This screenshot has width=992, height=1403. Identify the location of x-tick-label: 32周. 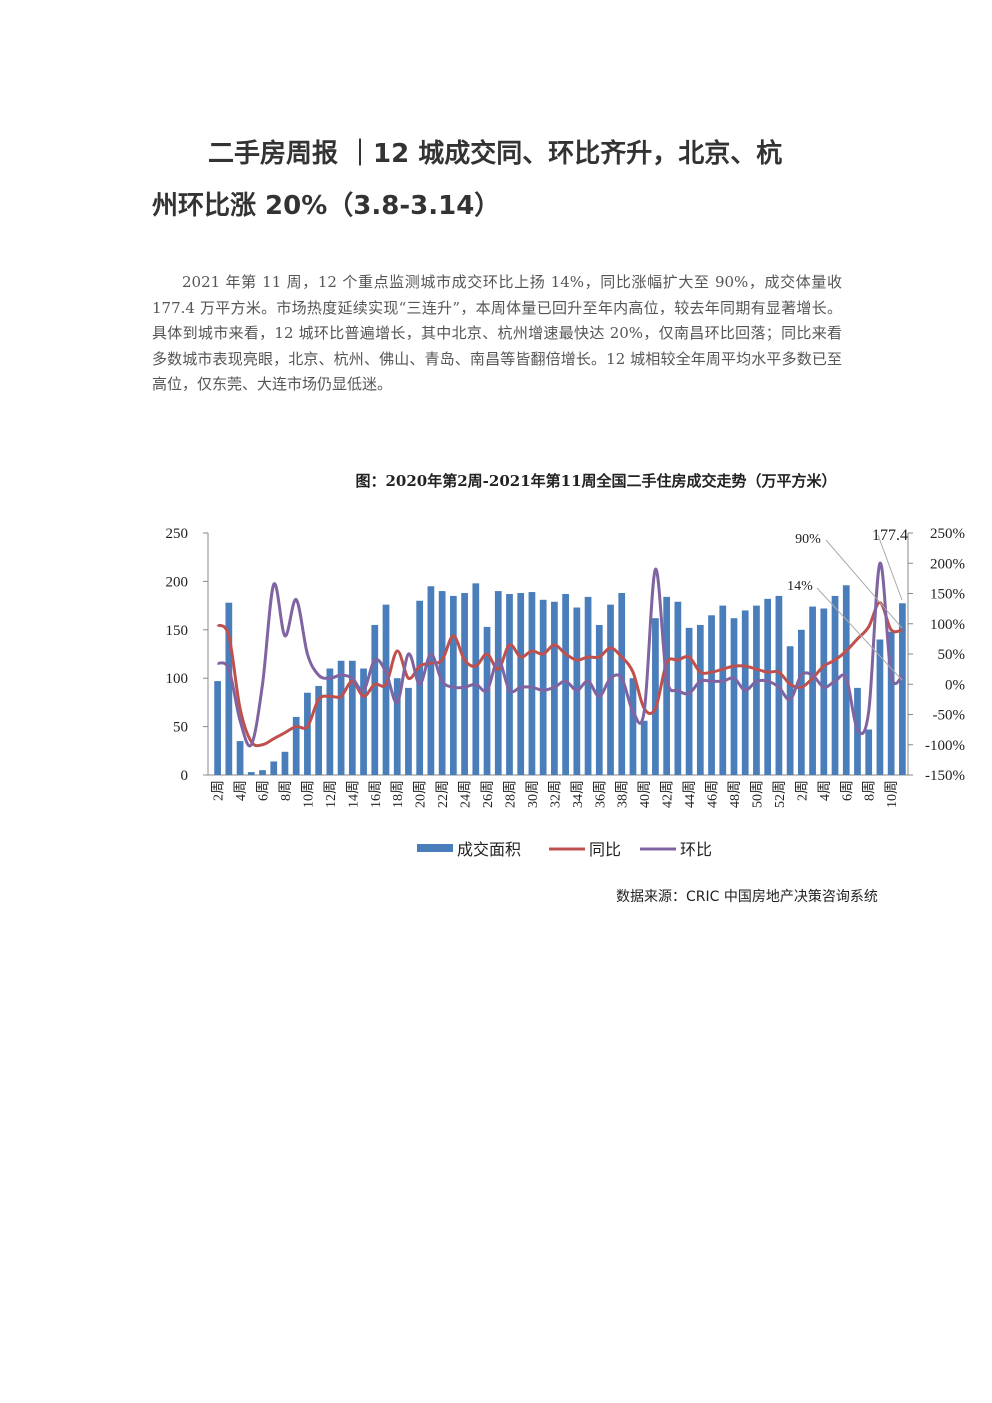
(555, 794).